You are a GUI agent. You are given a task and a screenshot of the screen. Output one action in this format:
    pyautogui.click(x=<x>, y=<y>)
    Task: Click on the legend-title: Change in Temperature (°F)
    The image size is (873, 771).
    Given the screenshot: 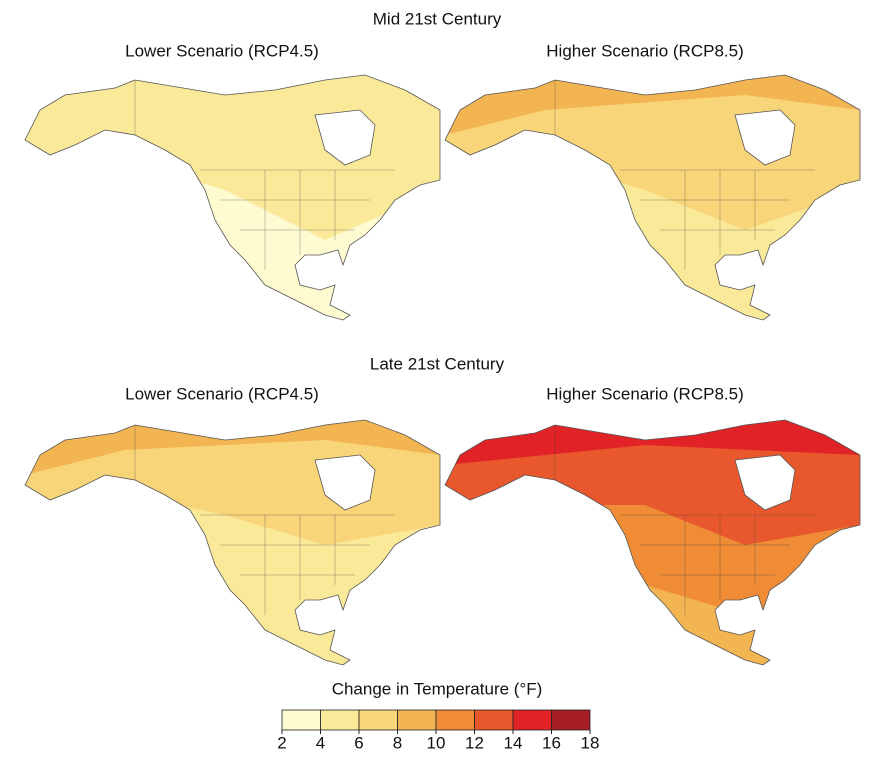 What is the action you would take?
    pyautogui.click(x=437, y=688)
    